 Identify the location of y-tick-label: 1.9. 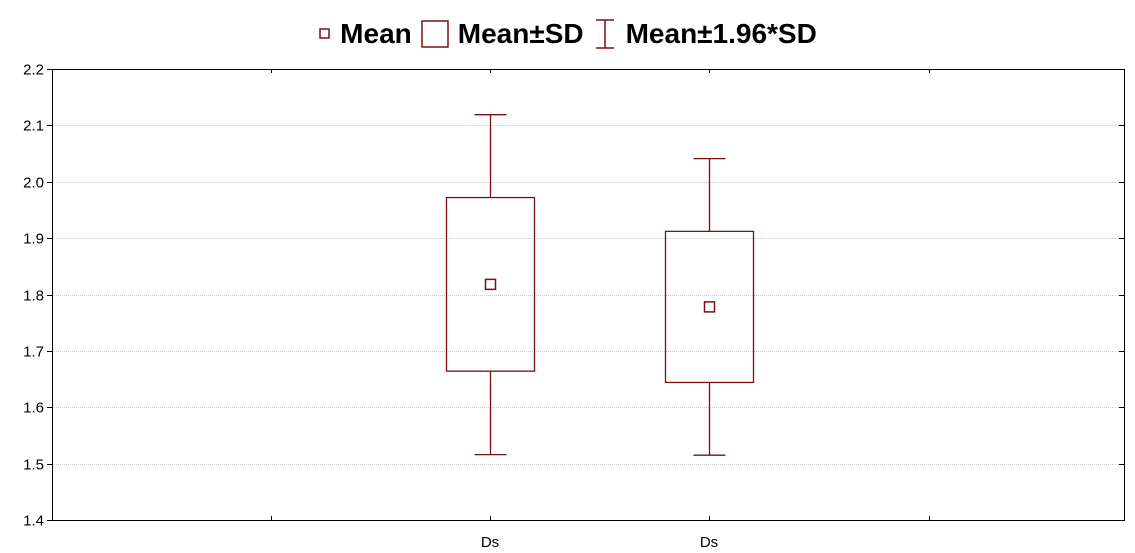
(33, 239).